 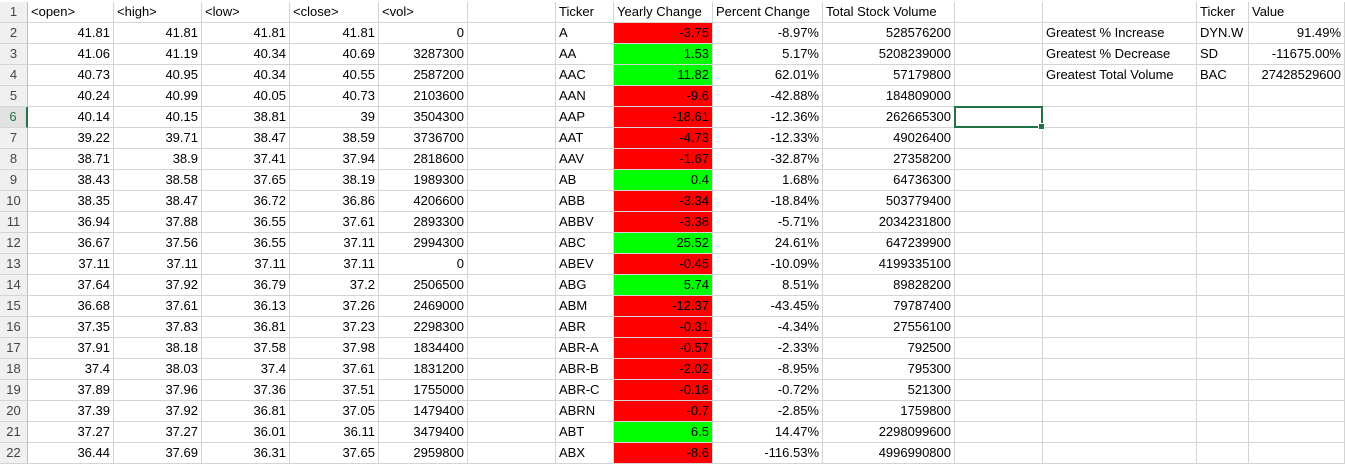 I want to click on cell-yearly-change: 25.52, so click(x=663, y=243).